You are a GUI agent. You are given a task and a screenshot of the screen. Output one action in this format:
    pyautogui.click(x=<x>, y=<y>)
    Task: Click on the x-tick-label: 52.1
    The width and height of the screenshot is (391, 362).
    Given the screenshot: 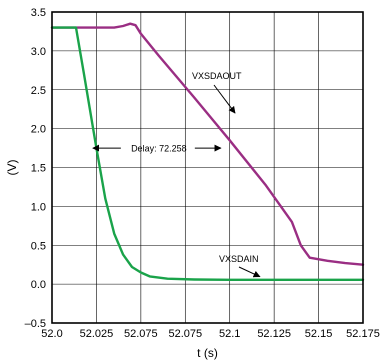 What is the action you would take?
    pyautogui.click(x=229, y=334)
    